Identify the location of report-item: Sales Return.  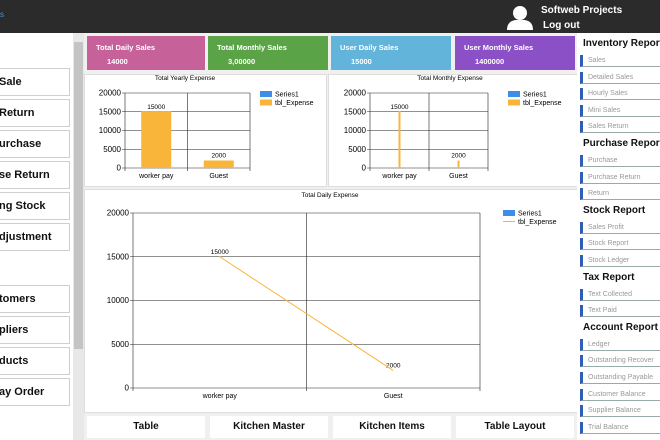
(620, 127).